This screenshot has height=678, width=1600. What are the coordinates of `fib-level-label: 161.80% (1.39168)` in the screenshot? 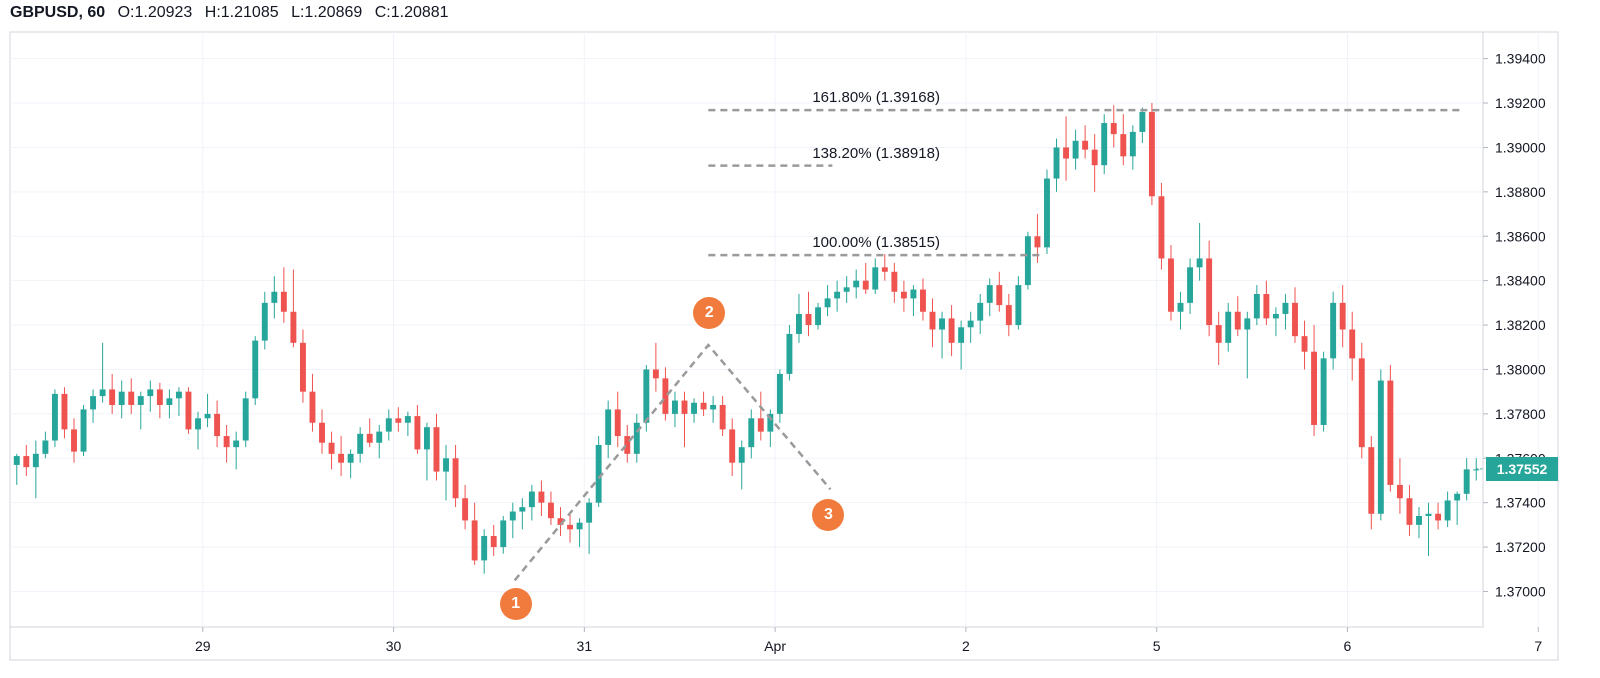 It's located at (876, 98).